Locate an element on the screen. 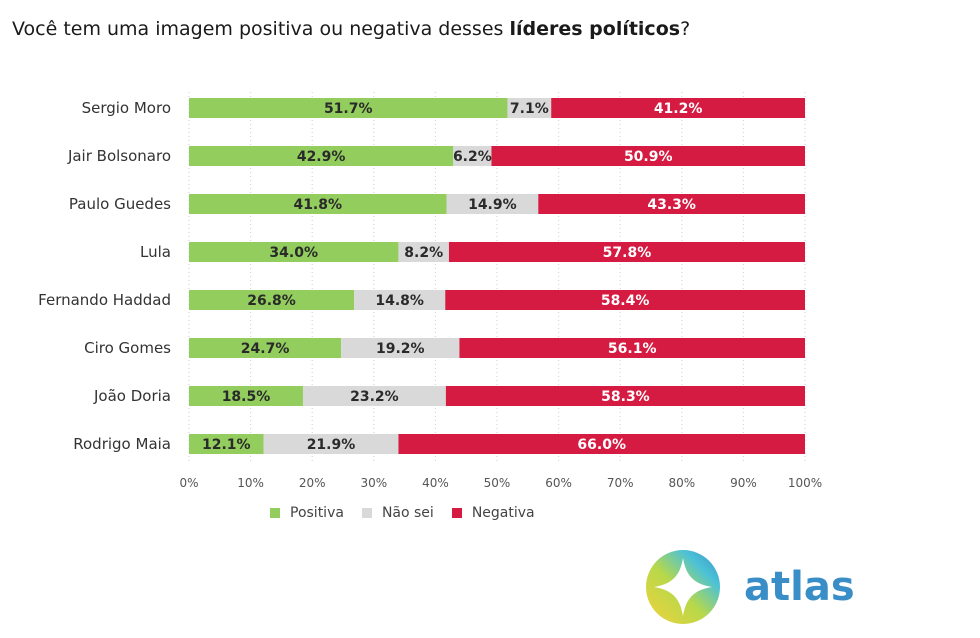 This screenshot has height=638, width=980. x-tick-label: 50% is located at coordinates (497, 483).